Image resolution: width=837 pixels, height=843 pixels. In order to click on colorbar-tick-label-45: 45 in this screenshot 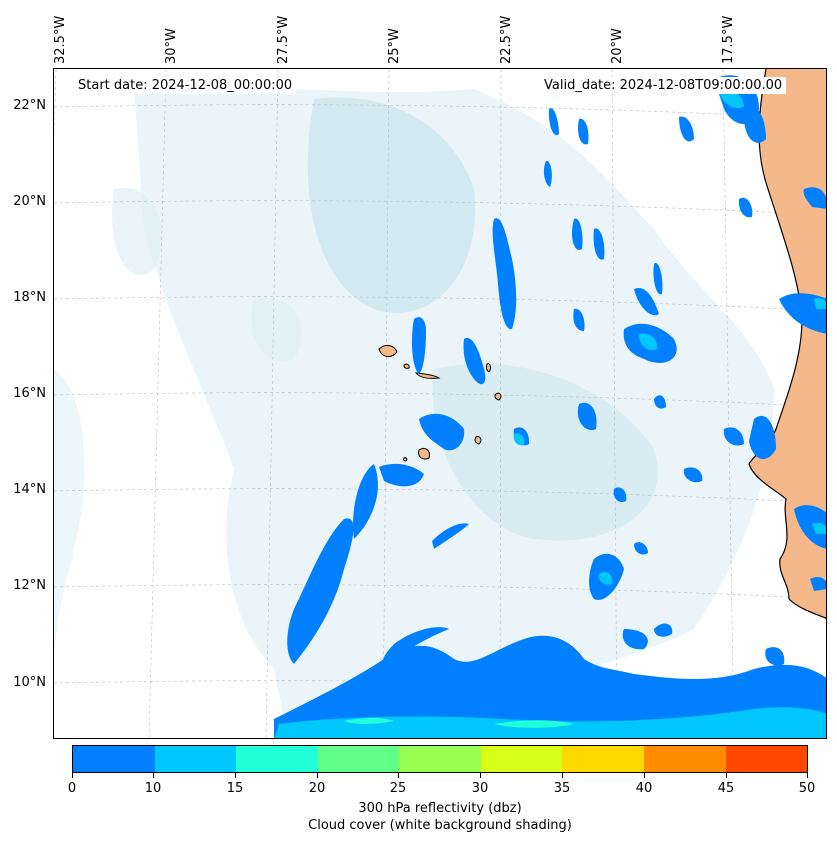, I will do `click(726, 788)`.